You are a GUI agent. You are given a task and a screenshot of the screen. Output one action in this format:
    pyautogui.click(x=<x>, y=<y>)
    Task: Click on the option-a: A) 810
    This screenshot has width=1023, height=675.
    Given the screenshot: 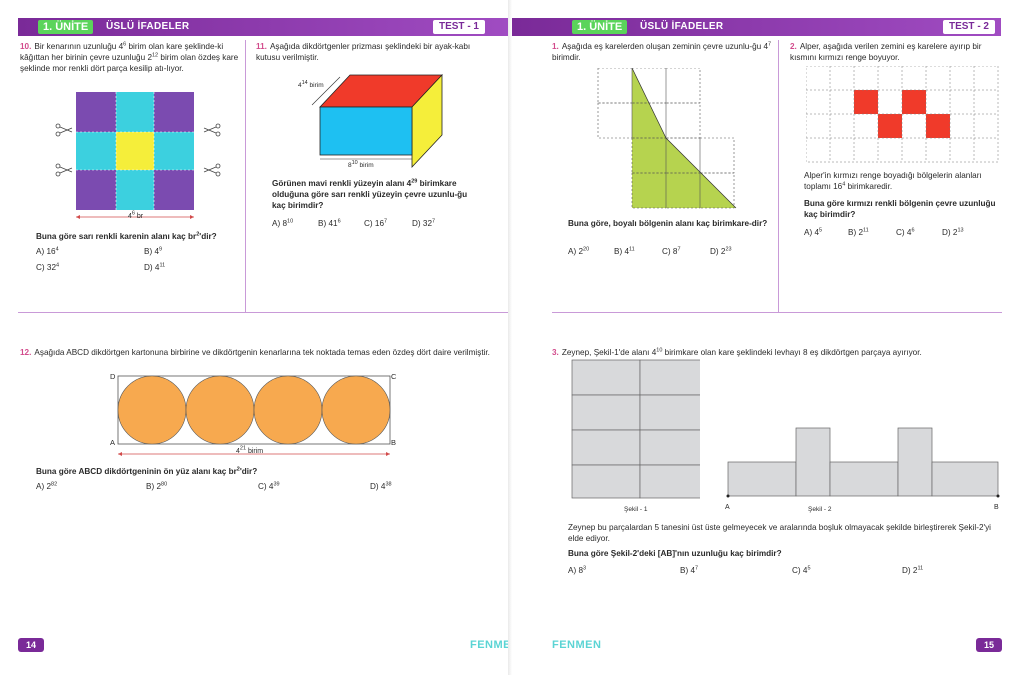 What is the action you would take?
    pyautogui.click(x=283, y=223)
    